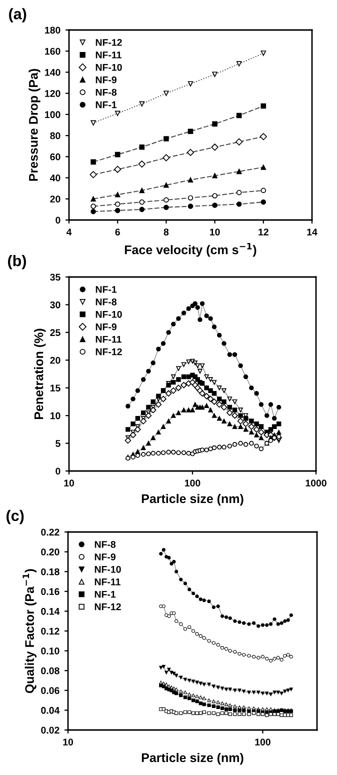 This screenshot has height=775, width=337. Describe the element at coordinates (34, 125) in the screenshot. I see `y-axis-title: Pressure Drop (Pa)` at that location.